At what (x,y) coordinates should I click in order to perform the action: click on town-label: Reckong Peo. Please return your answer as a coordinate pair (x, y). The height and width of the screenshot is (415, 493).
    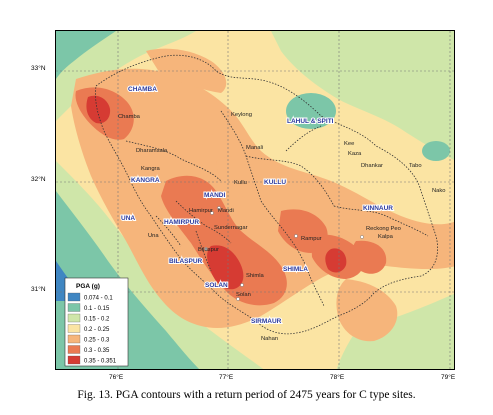
    Looking at the image, I should click on (383, 229).